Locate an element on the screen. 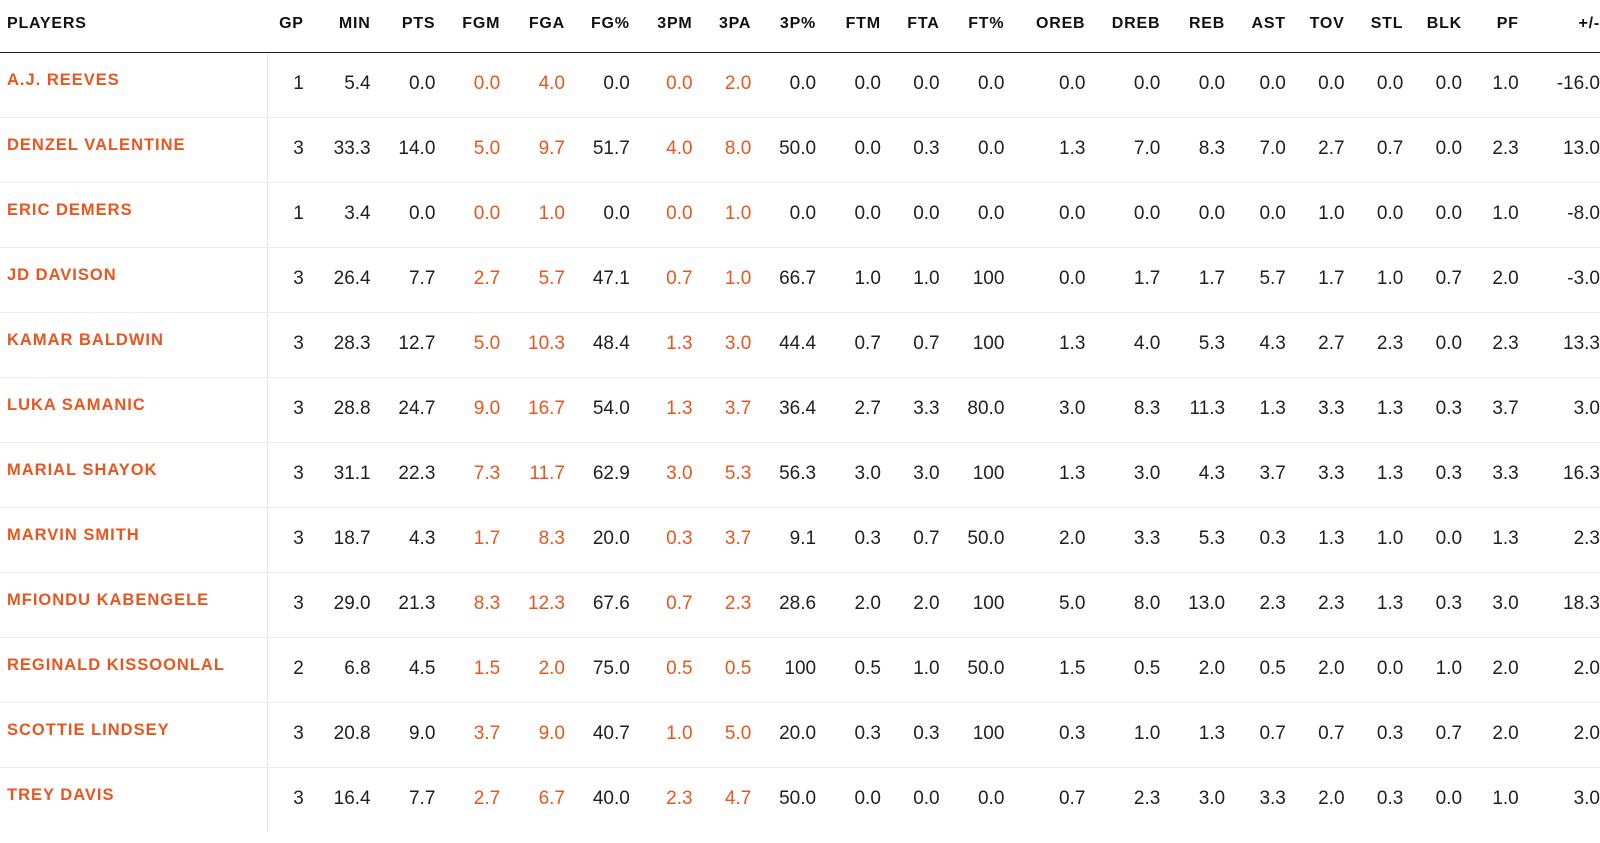  player-name-link: REGINALD KISSOONLAL is located at coordinates (134, 670).